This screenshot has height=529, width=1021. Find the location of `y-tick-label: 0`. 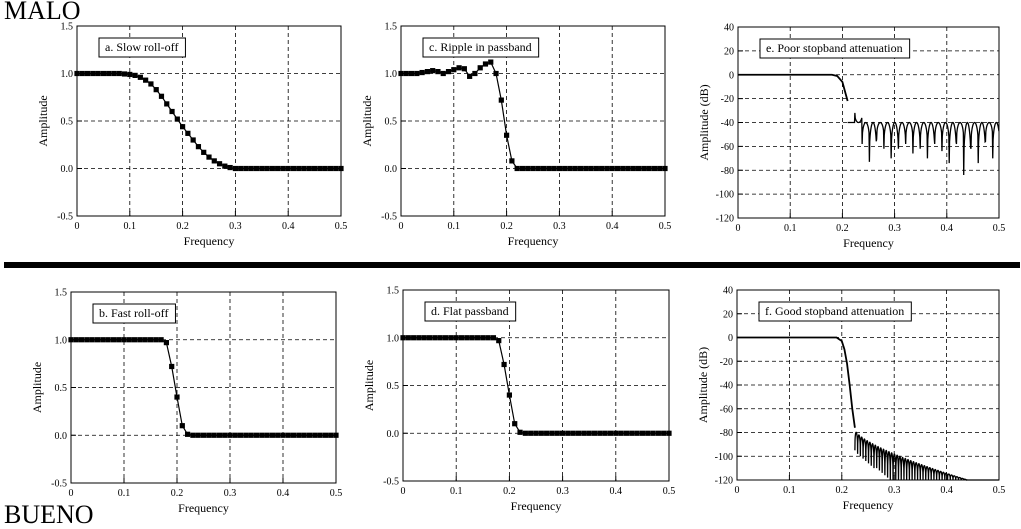

y-tick-label: 0 is located at coordinates (730, 338).